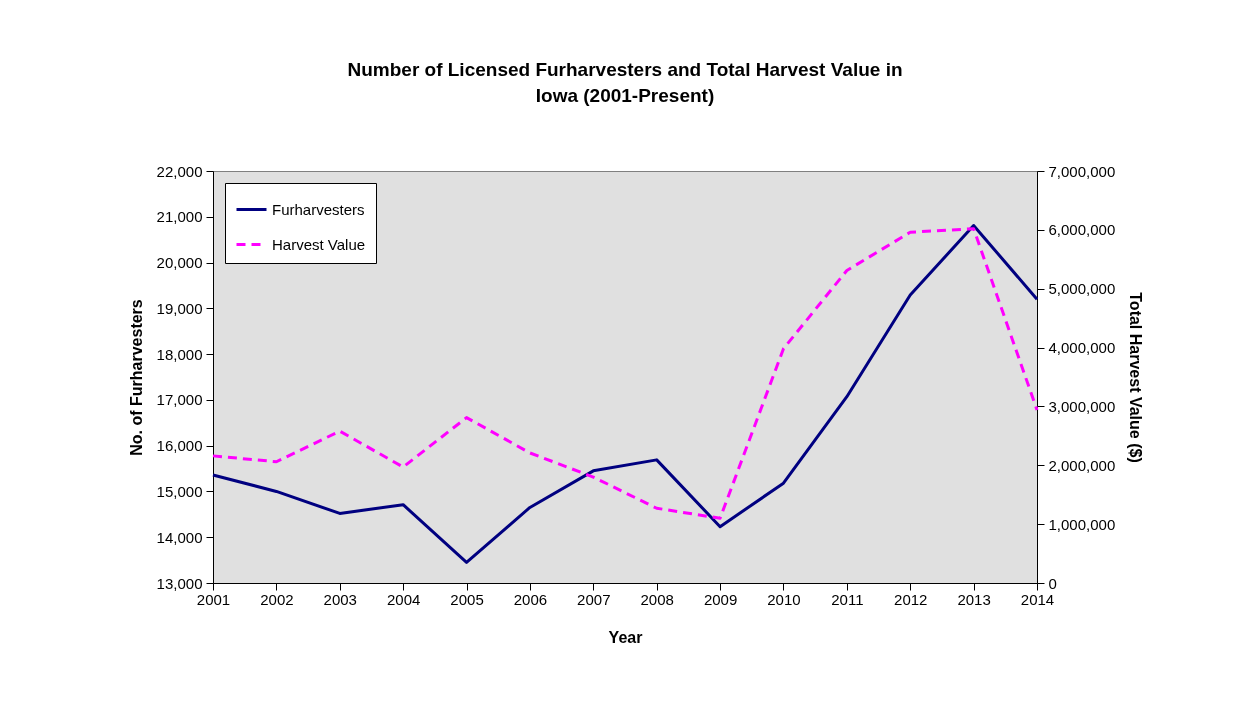 This screenshot has width=1248, height=709. What do you see at coordinates (277, 599) in the screenshot?
I see `x-tick-label: 2002` at bounding box center [277, 599].